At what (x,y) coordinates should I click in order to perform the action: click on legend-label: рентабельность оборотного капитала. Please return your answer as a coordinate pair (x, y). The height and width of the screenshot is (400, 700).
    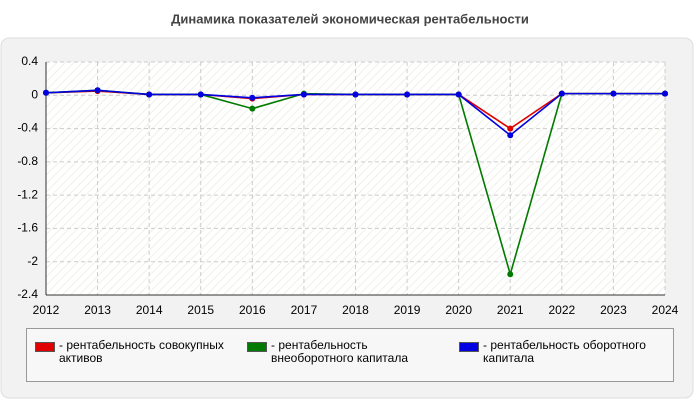
    Looking at the image, I should click on (573, 352).